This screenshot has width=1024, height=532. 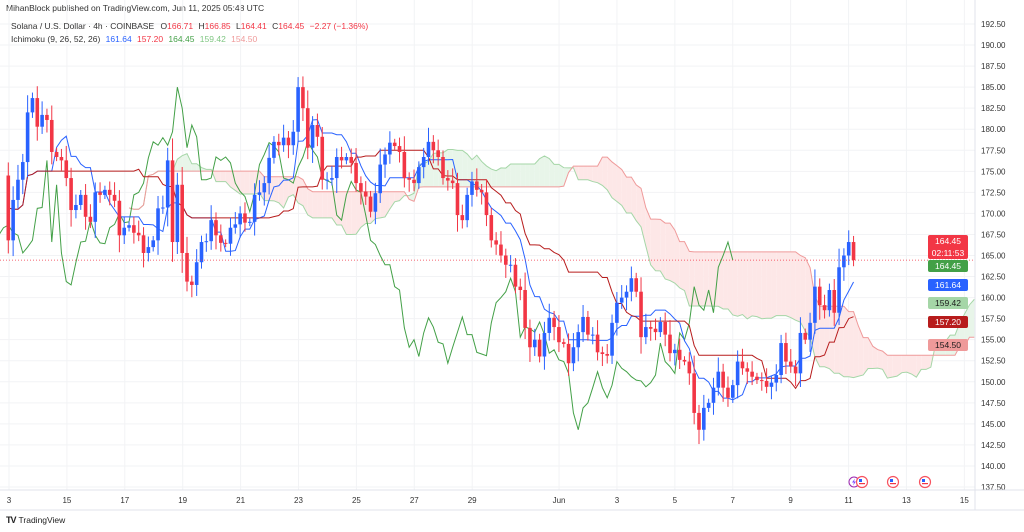 I want to click on low-label: L, so click(x=238, y=26).